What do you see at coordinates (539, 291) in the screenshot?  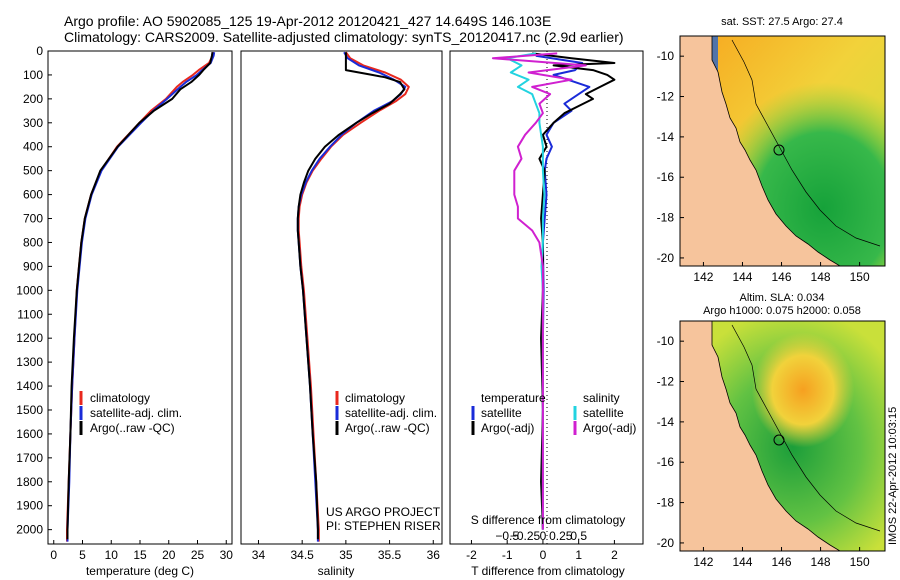 I see `series-line-s-argo-adj-` at bounding box center [539, 291].